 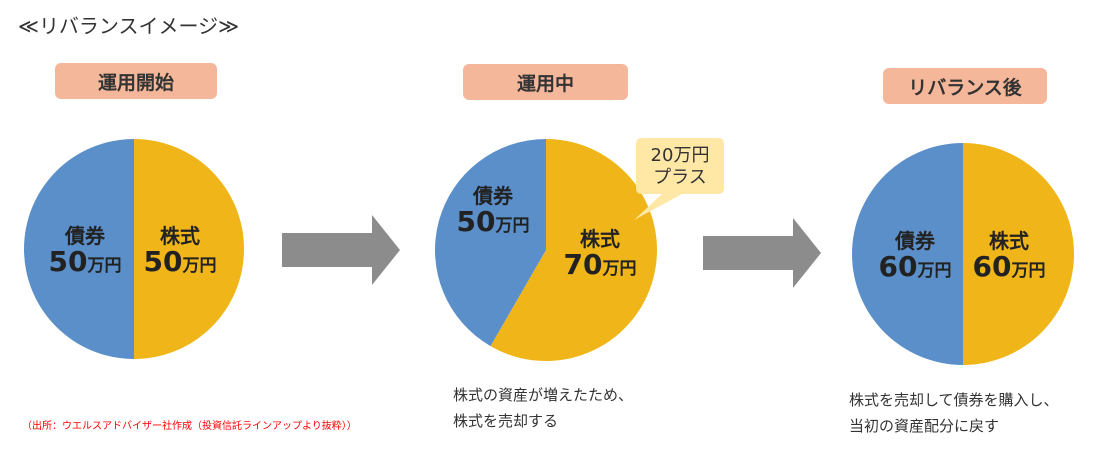 I want to click on callout-line: 20万円, so click(x=680, y=155).